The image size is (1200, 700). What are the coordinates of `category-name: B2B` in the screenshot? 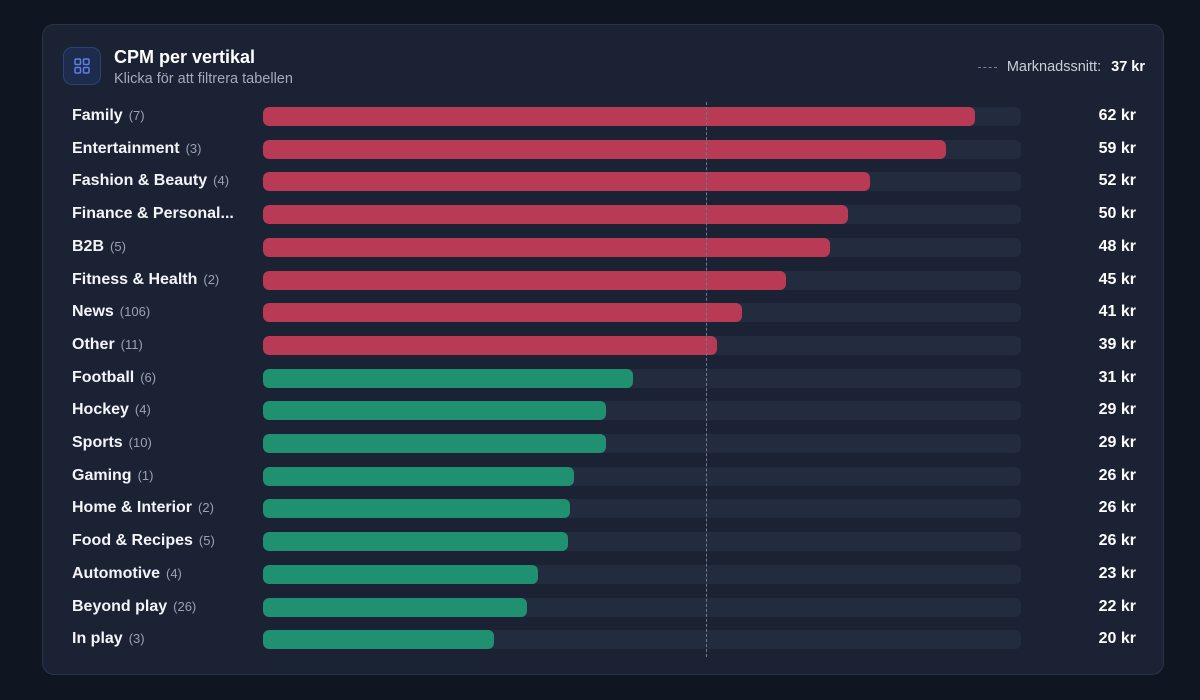 It's located at (88, 246).